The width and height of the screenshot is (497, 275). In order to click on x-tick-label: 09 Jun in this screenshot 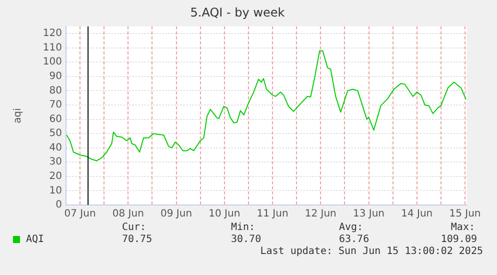, I will do `click(176, 214)`.